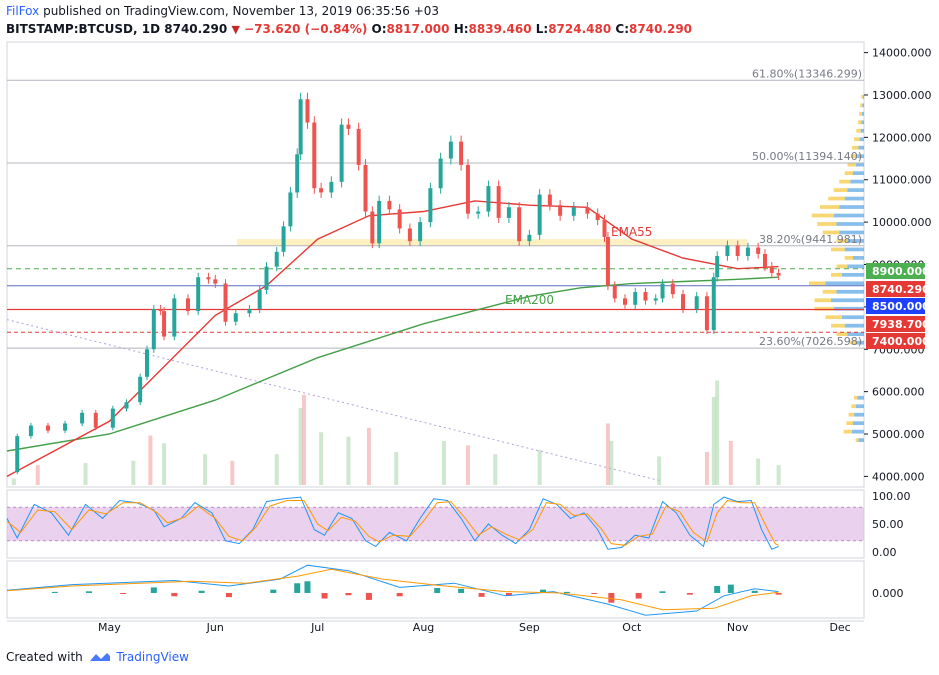  What do you see at coordinates (898, 392) in the screenshot?
I see `price-axis-label: 6000.000` at bounding box center [898, 392].